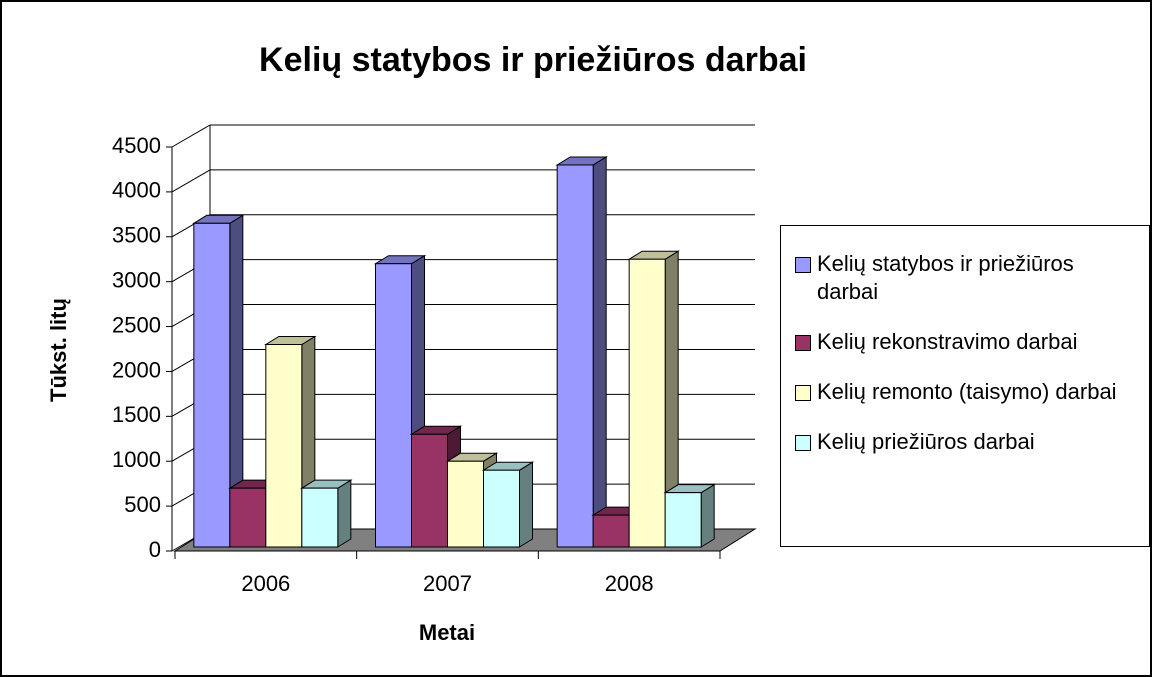 The width and height of the screenshot is (1152, 677). Describe the element at coordinates (155, 549) in the screenshot. I see `y-tick-label: 0` at that location.